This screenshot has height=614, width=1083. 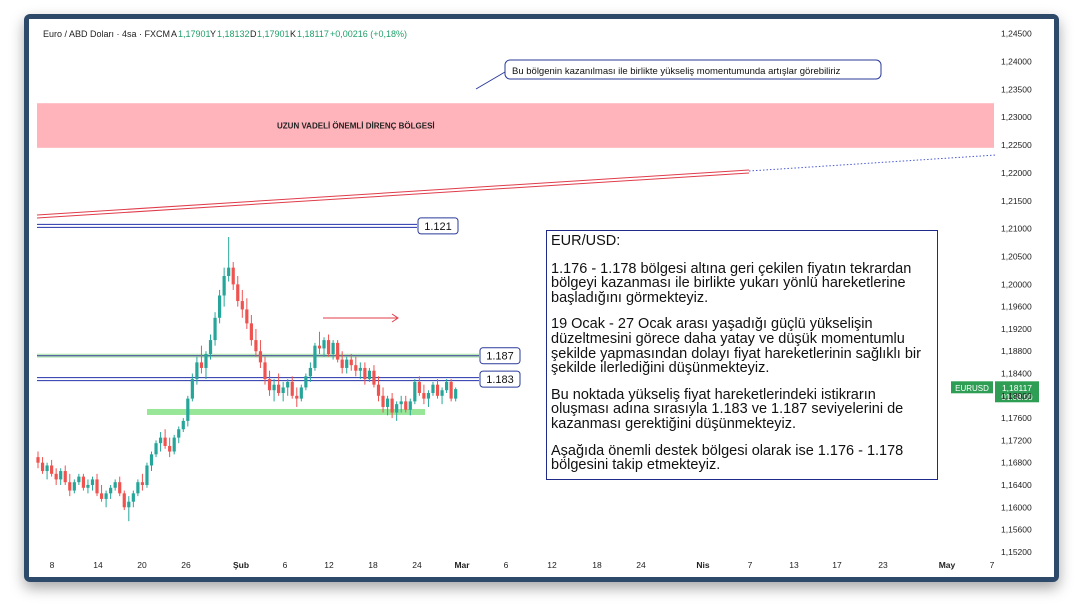 I want to click on price-badge-price: 1,18117, so click(x=1017, y=388).